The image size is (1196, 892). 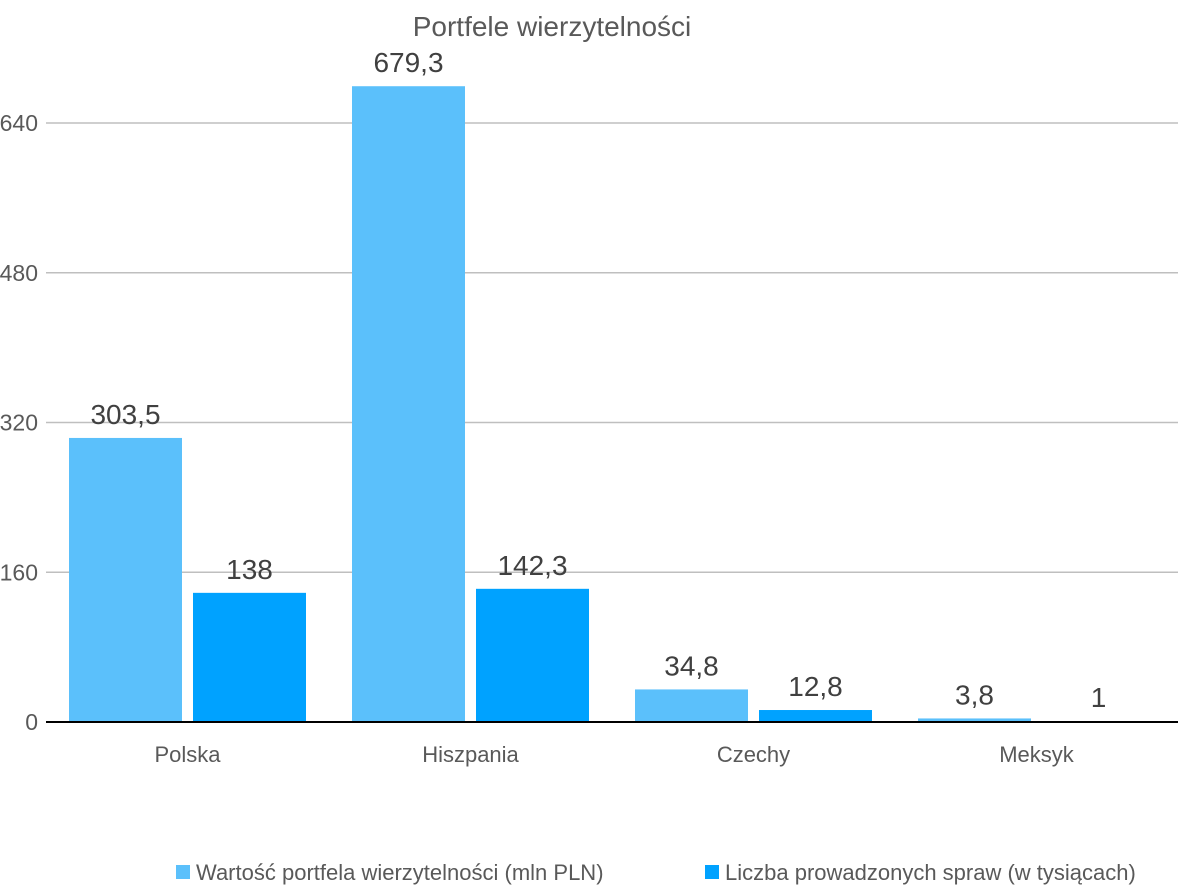 I want to click on y-axis-ticks: 0 160 320 480 640, so click(x=19, y=422).